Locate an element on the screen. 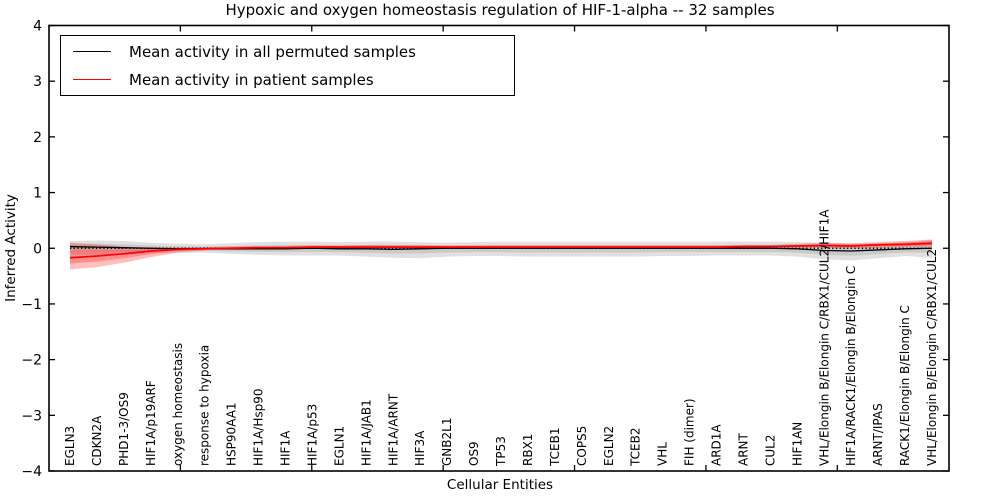 The height and width of the screenshot is (500, 1000). category-label: oxygen homeostasis is located at coordinates (178, 404).